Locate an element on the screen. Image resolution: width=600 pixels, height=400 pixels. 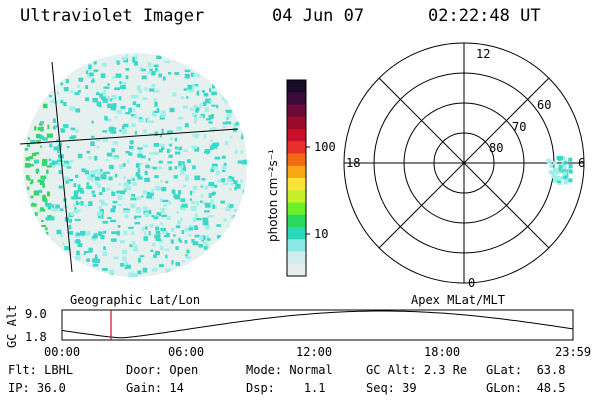
mlt-label-12: 12 is located at coordinates (483, 54).